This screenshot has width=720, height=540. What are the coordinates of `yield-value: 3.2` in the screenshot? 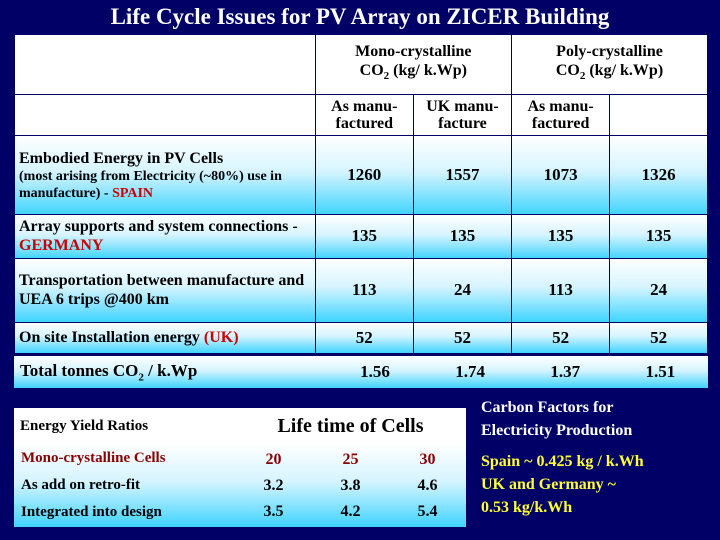 It's located at (273, 485).